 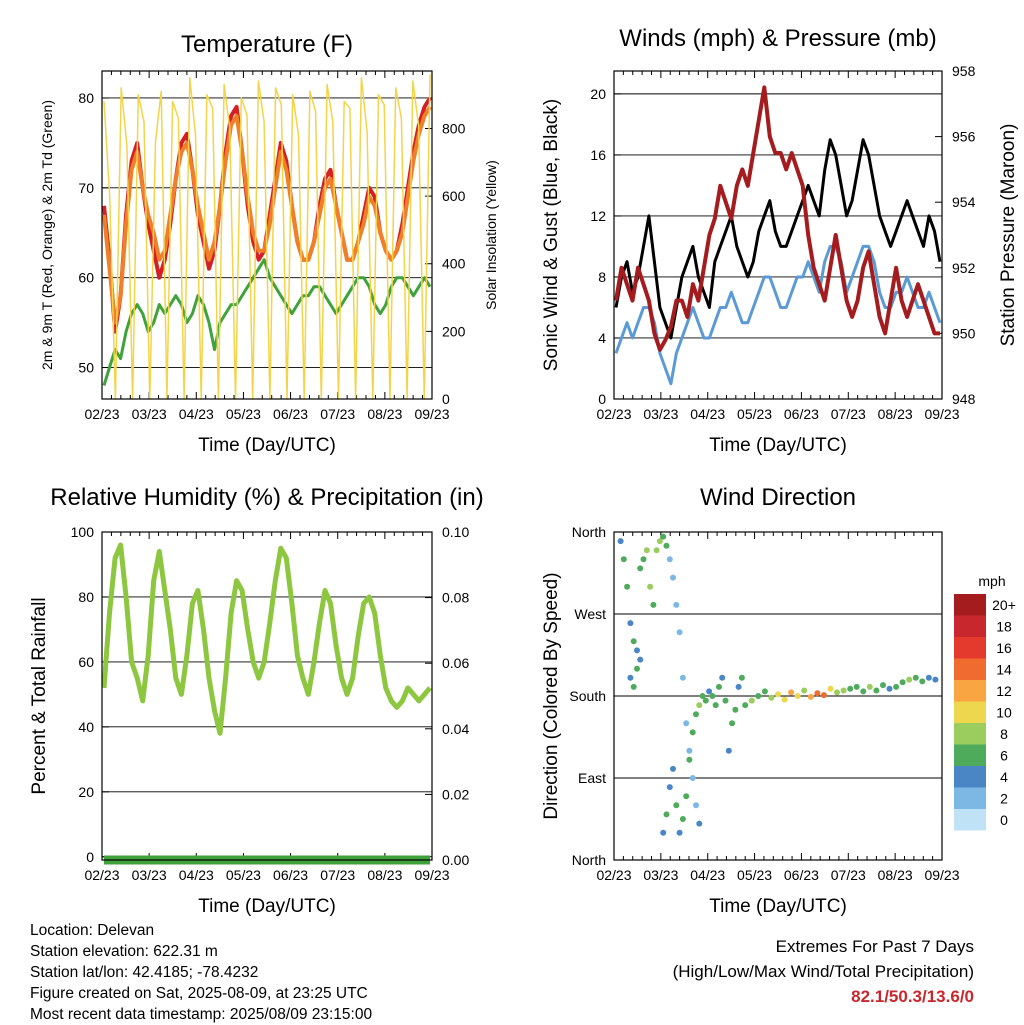 I want to click on y2-axis-label: Station Pressure (Maroon), so click(x=1008, y=235).